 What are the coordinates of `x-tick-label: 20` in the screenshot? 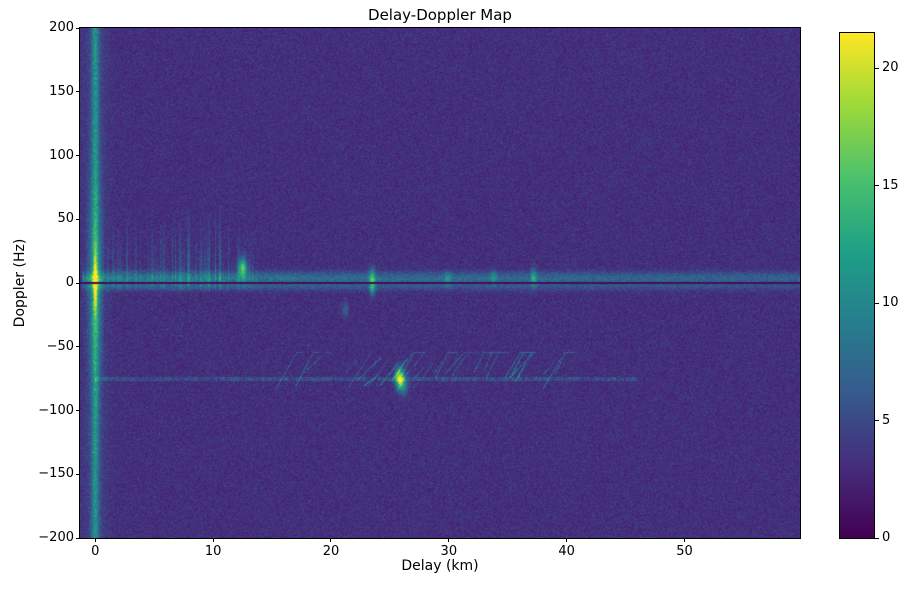 It's located at (331, 551).